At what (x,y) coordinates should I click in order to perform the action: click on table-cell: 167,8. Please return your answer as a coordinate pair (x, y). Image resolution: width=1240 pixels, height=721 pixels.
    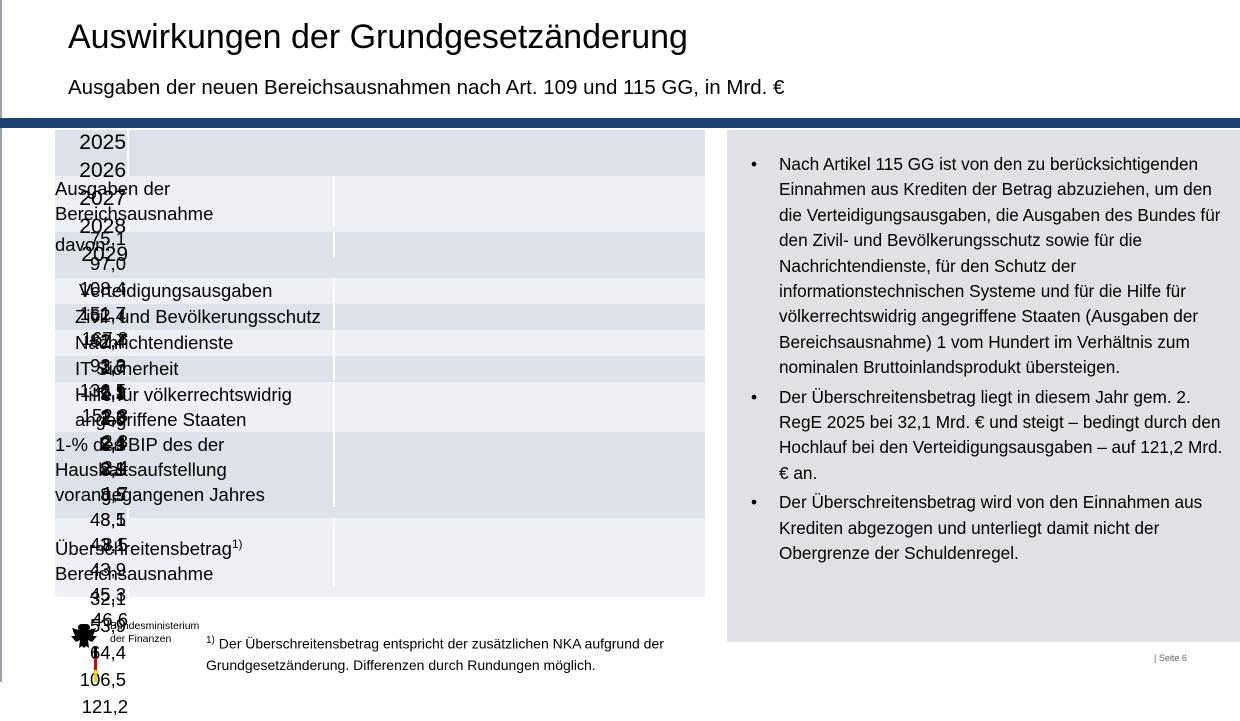
    Looking at the image, I should click on (92, 338).